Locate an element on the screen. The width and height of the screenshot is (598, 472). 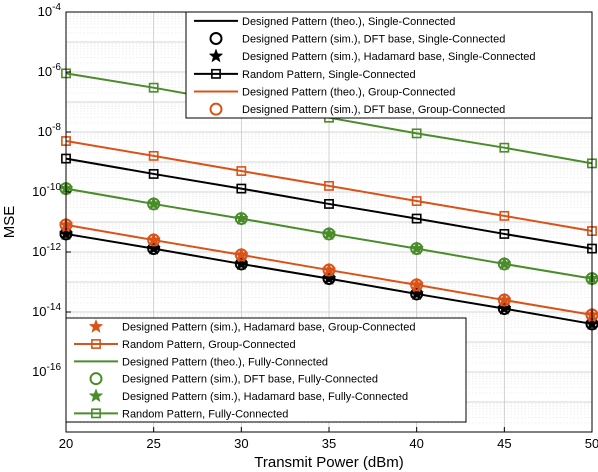
x-tick-label: 20 is located at coordinates (66, 443).